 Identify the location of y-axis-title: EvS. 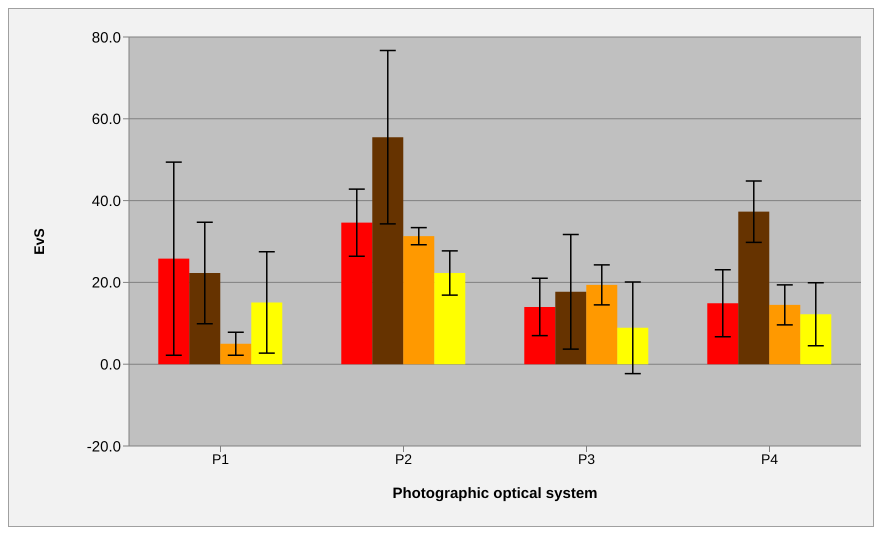
(38, 241).